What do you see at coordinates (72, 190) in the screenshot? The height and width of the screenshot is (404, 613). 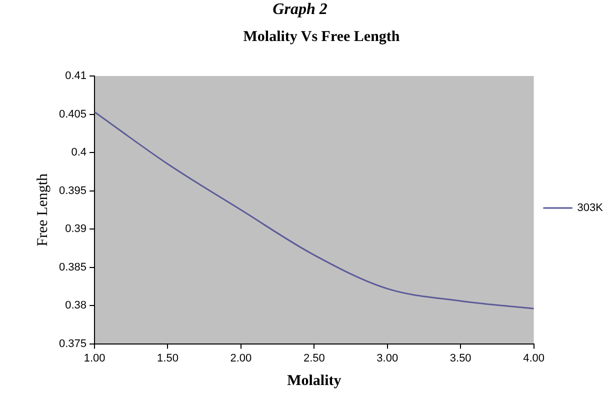 I see `y-tick-label: 0.395` at bounding box center [72, 190].